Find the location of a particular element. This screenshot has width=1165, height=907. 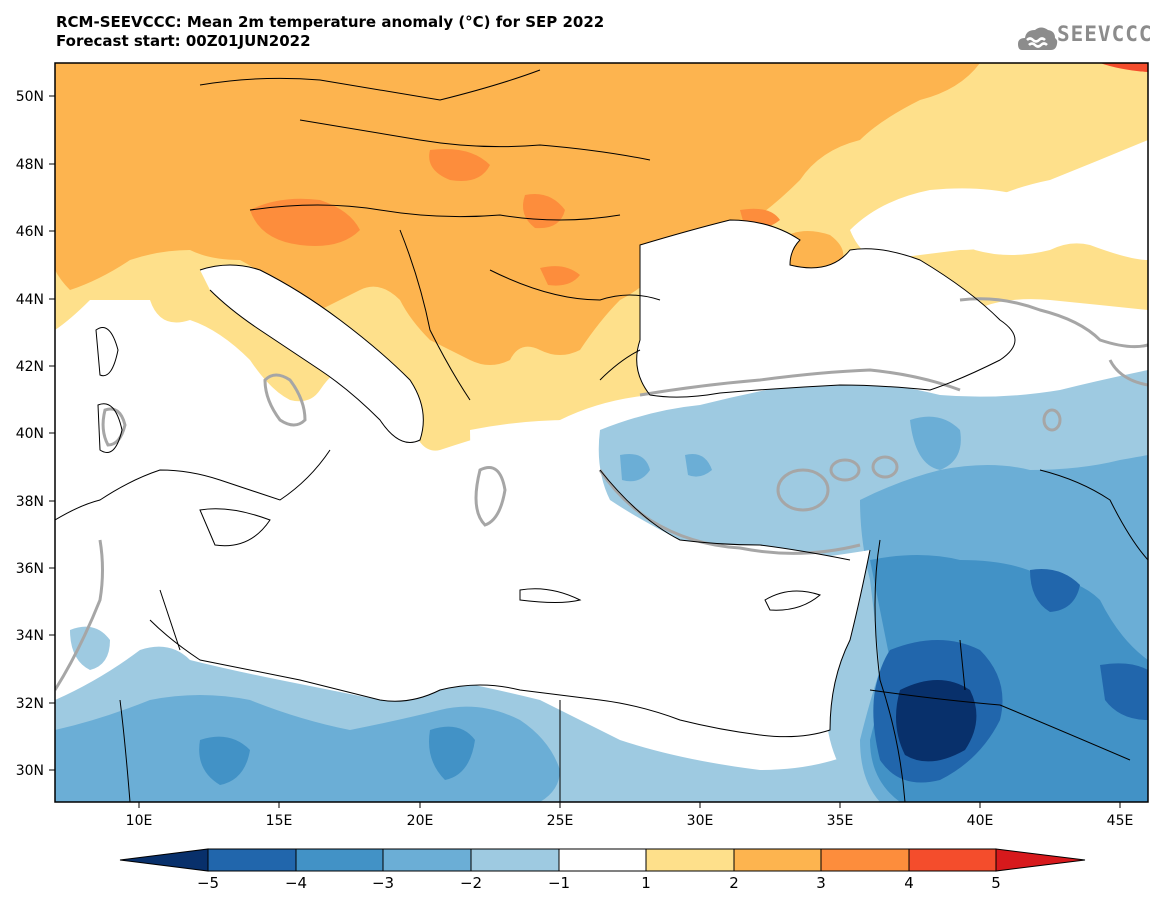

colorbar-label-3: 3 is located at coordinates (821, 883).